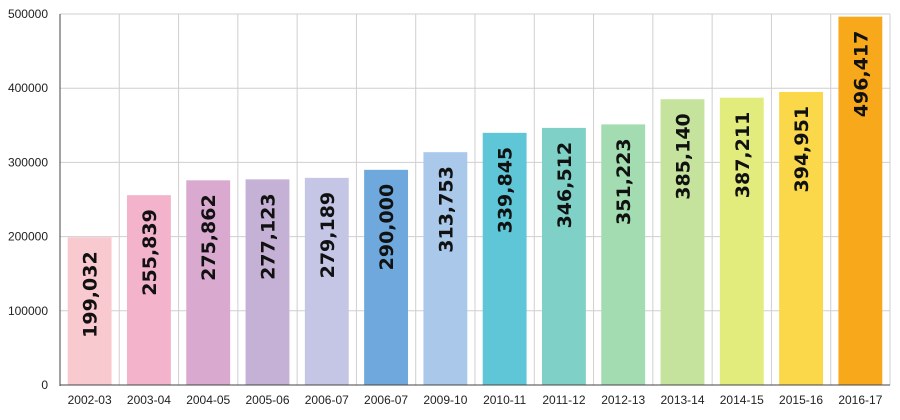  Describe the element at coordinates (445, 400) in the screenshot. I see `x-tick-label: 2009-10` at that location.